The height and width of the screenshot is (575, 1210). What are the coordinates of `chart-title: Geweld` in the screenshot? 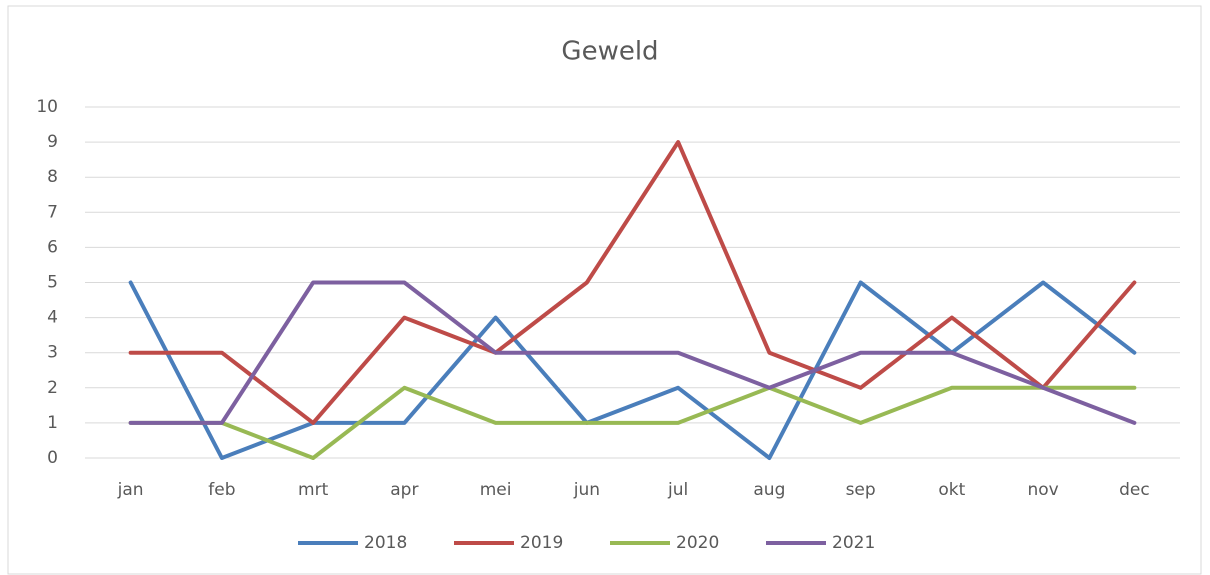 It's located at (609, 52).